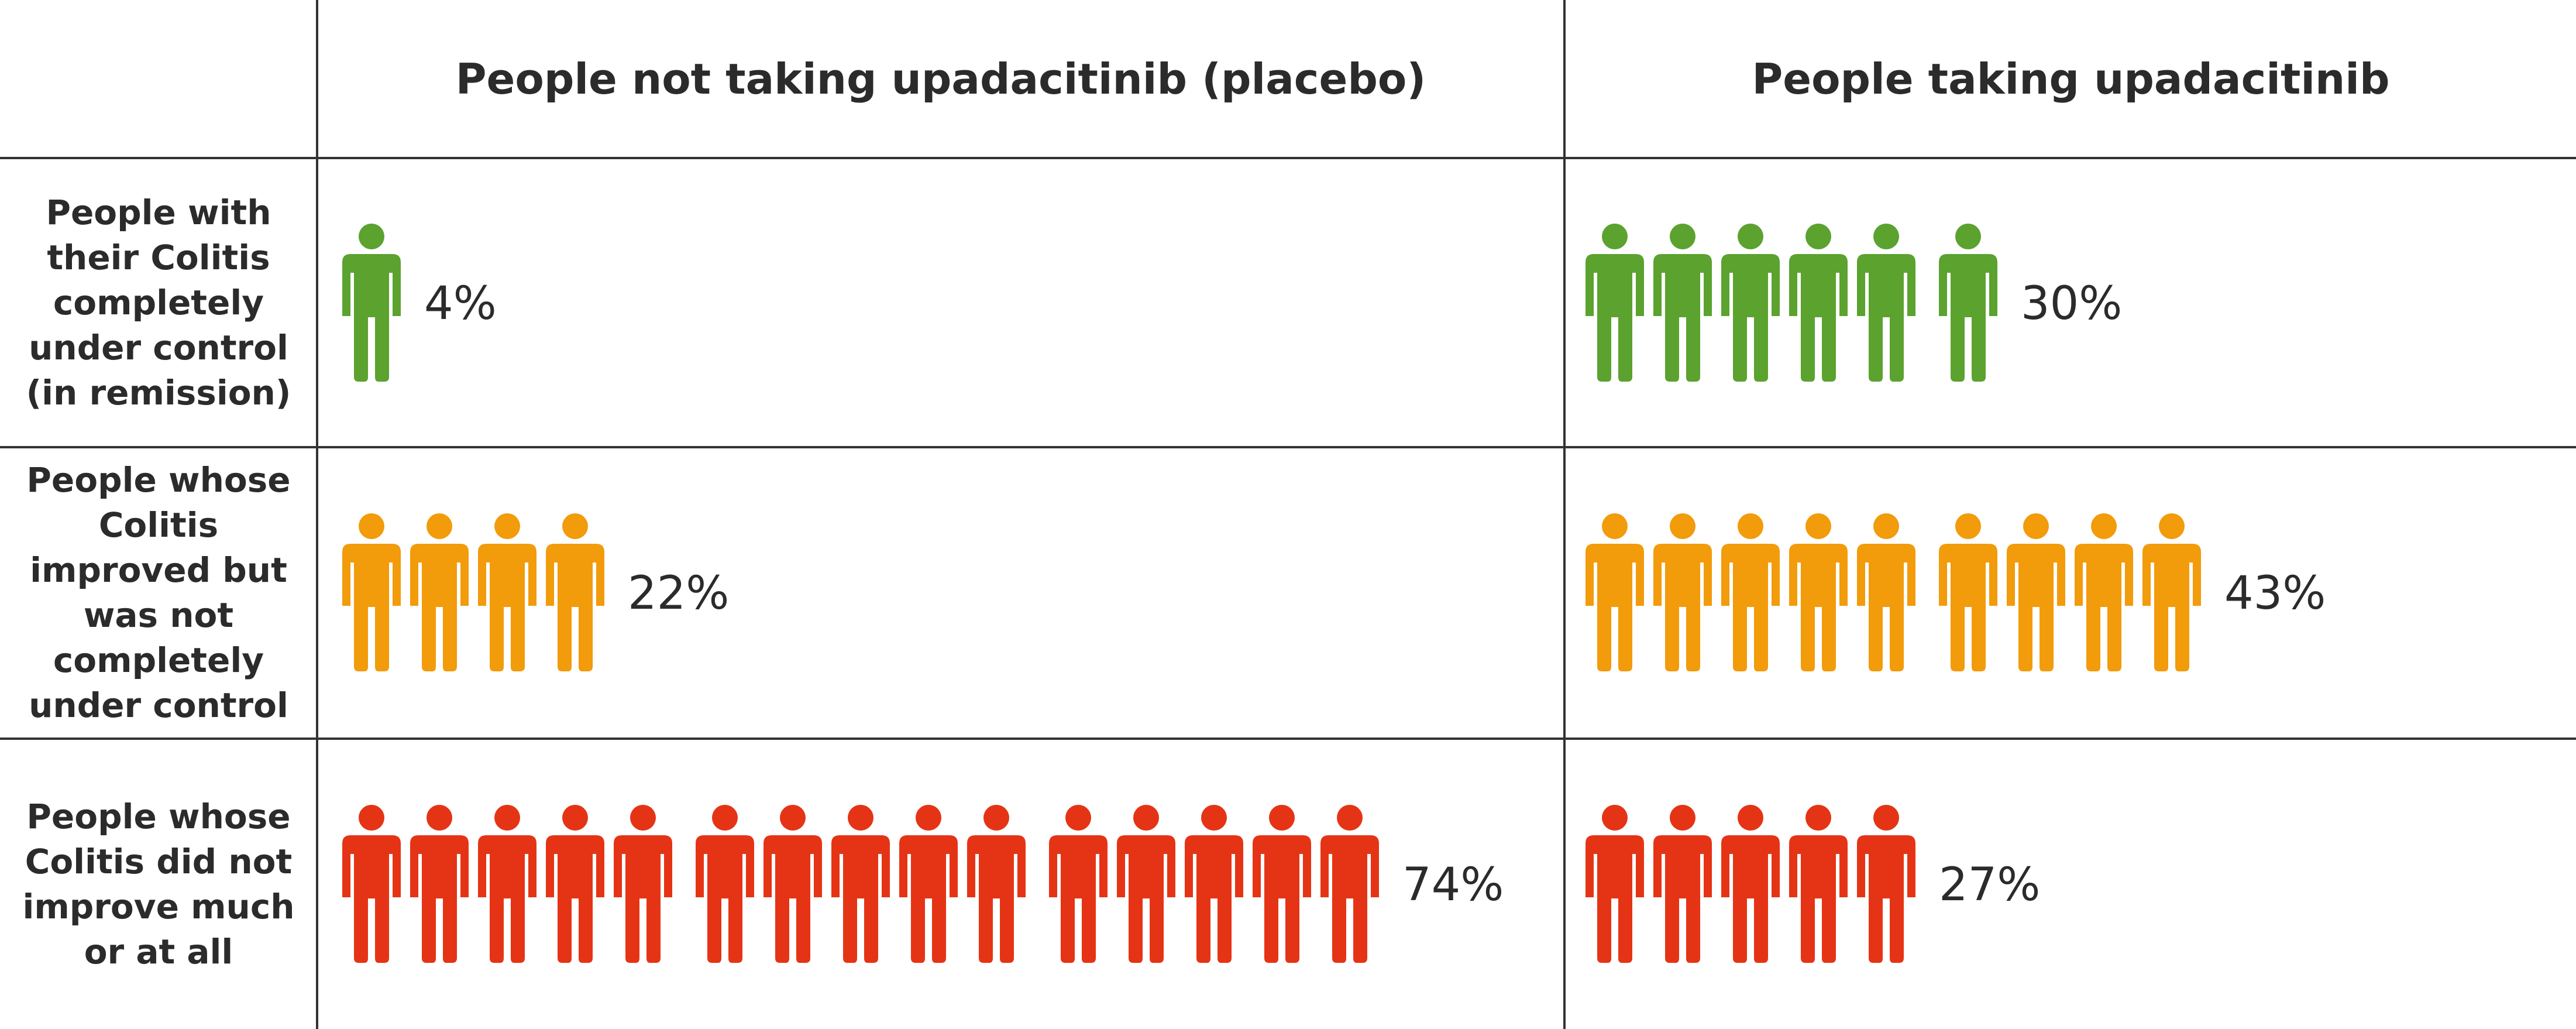 This screenshot has width=2576, height=1029. I want to click on row-header-line: Colitis, so click(158, 525).